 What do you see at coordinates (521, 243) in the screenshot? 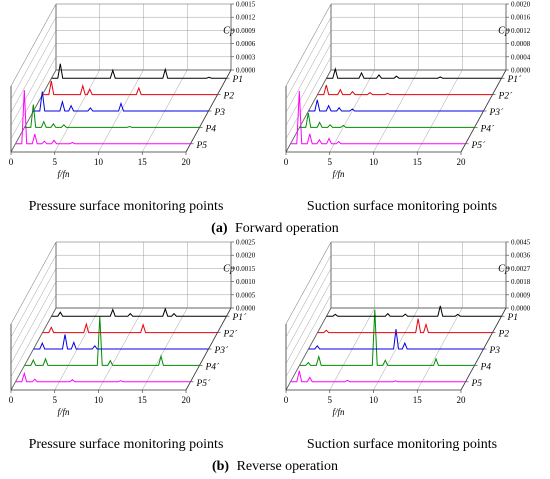
I see `z-tick-label: 0.0045` at bounding box center [521, 243].